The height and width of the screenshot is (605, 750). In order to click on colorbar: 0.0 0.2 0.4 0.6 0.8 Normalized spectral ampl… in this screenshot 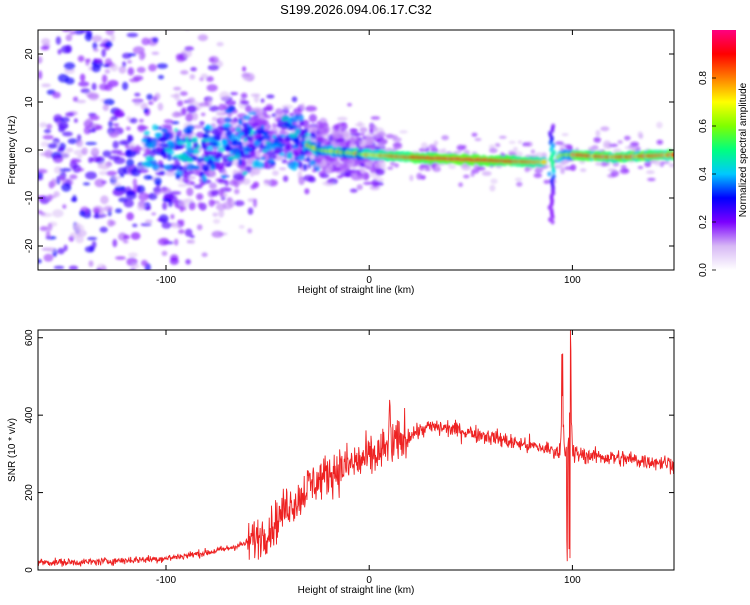, I will do `click(723, 153)`.